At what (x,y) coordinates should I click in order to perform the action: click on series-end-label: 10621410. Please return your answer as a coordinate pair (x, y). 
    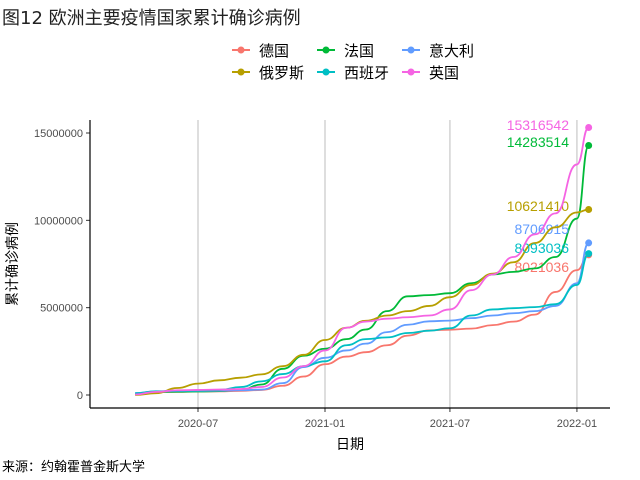
    Looking at the image, I should click on (538, 206).